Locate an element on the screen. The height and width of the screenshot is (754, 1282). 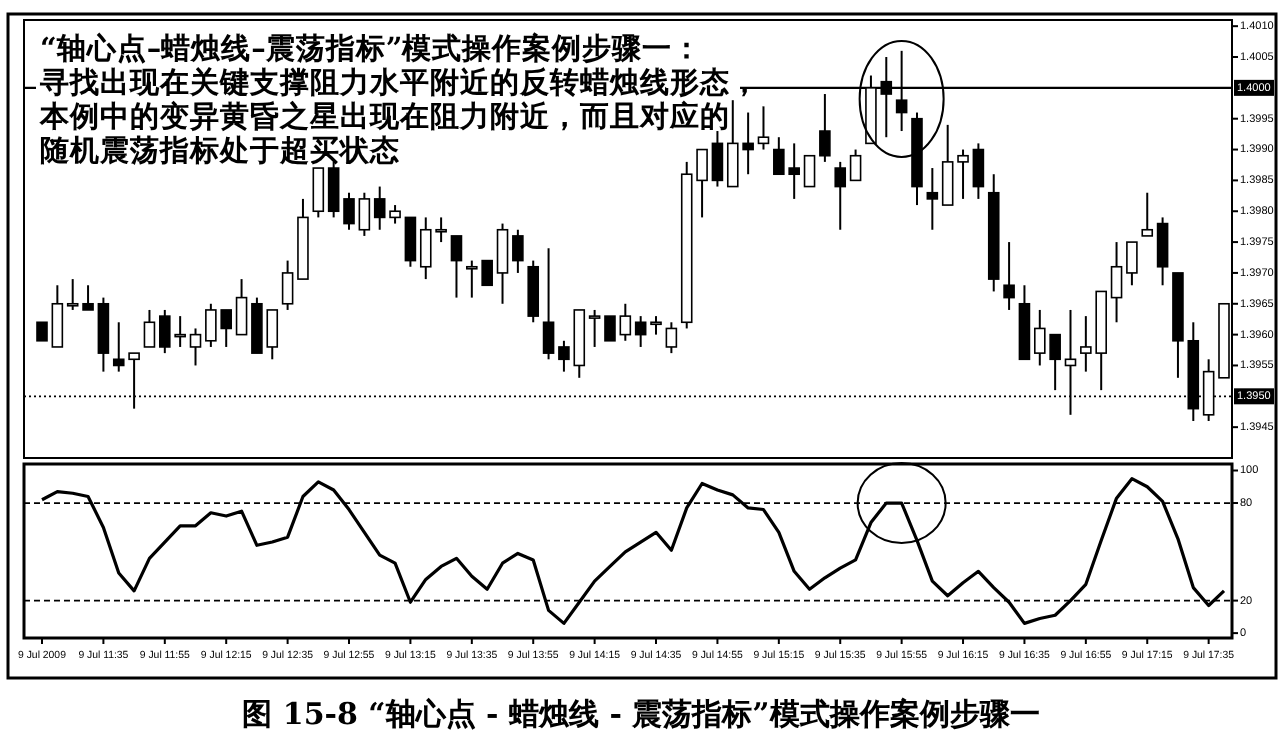
annotation: 随机震荡指标处于超买状态 is located at coordinates (220, 151).